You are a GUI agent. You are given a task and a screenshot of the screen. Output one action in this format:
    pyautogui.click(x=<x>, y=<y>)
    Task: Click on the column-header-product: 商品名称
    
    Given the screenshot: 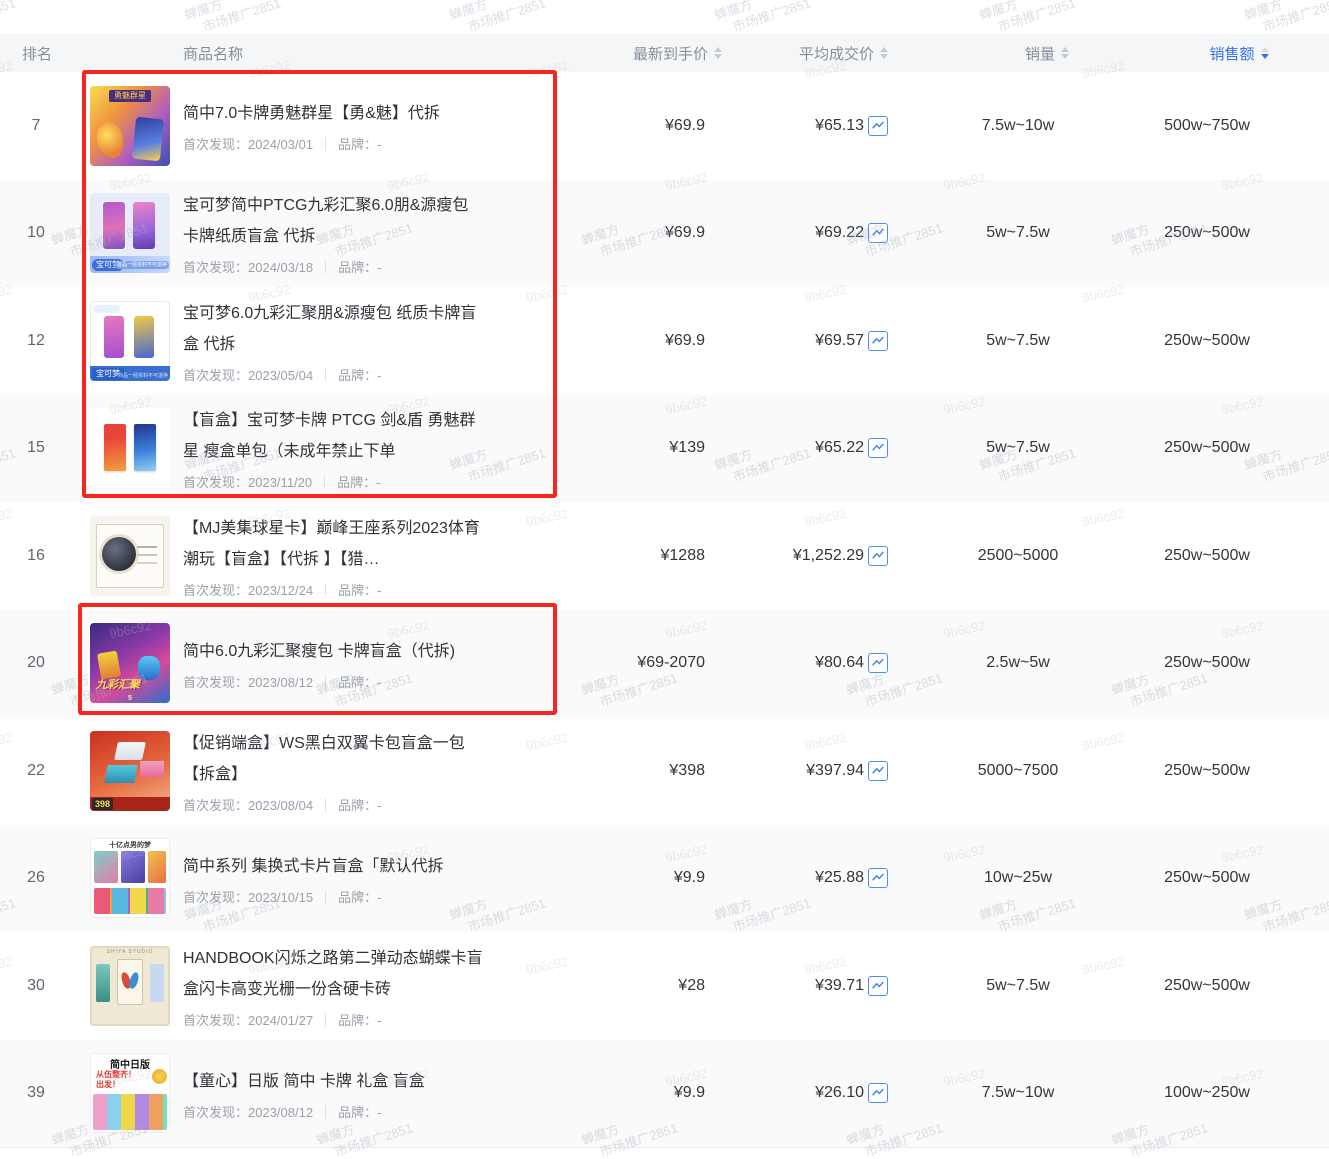 What is the action you would take?
    pyautogui.click(x=316, y=53)
    